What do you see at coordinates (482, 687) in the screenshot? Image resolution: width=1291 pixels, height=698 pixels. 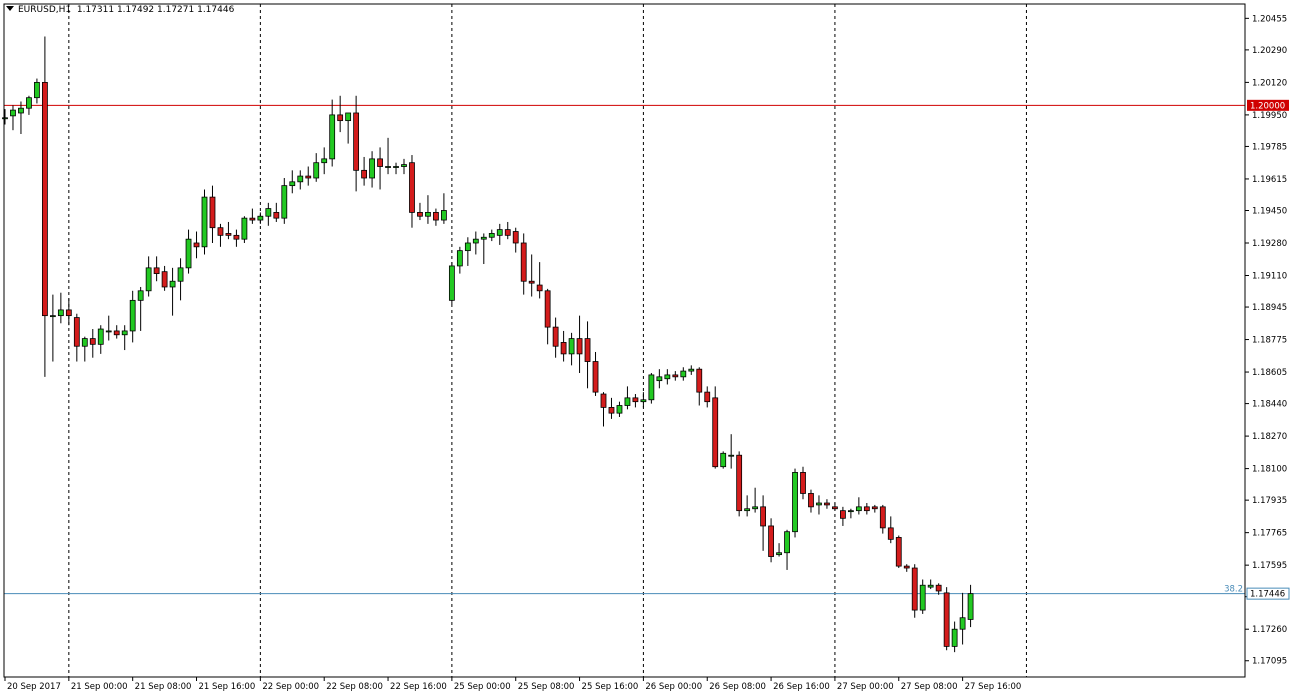 I see `x-tick-label: 25 Sep 00:00` at bounding box center [482, 687].